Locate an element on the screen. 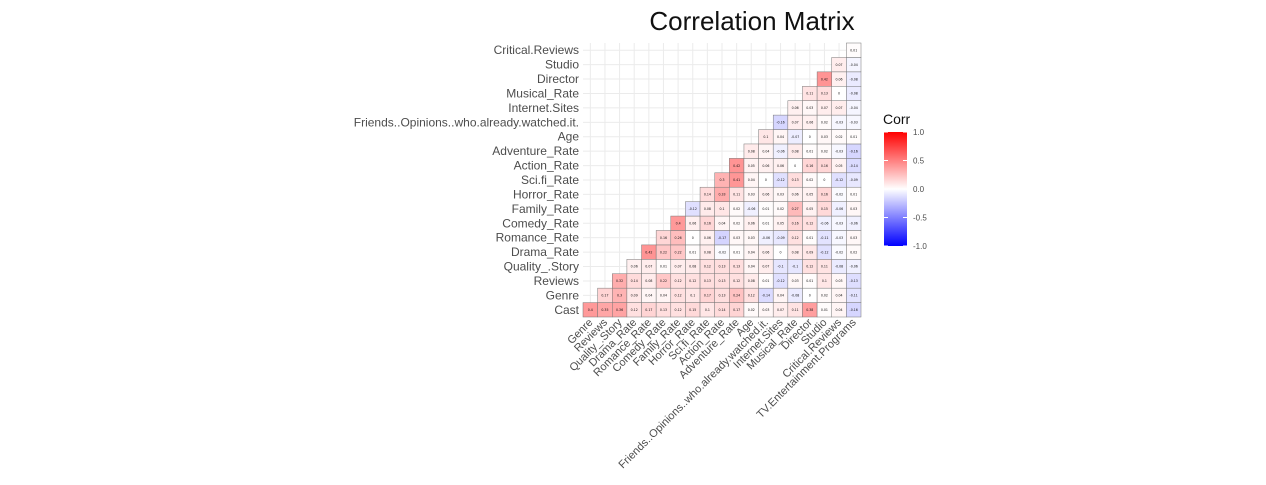 The image size is (1266, 485). y-axis-label: Director is located at coordinates (558, 79).